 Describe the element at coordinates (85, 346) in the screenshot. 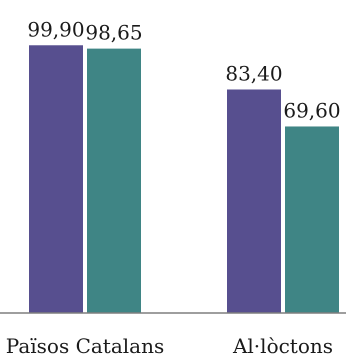

I see `x-tick-label-cat1: Països Catalans` at that location.